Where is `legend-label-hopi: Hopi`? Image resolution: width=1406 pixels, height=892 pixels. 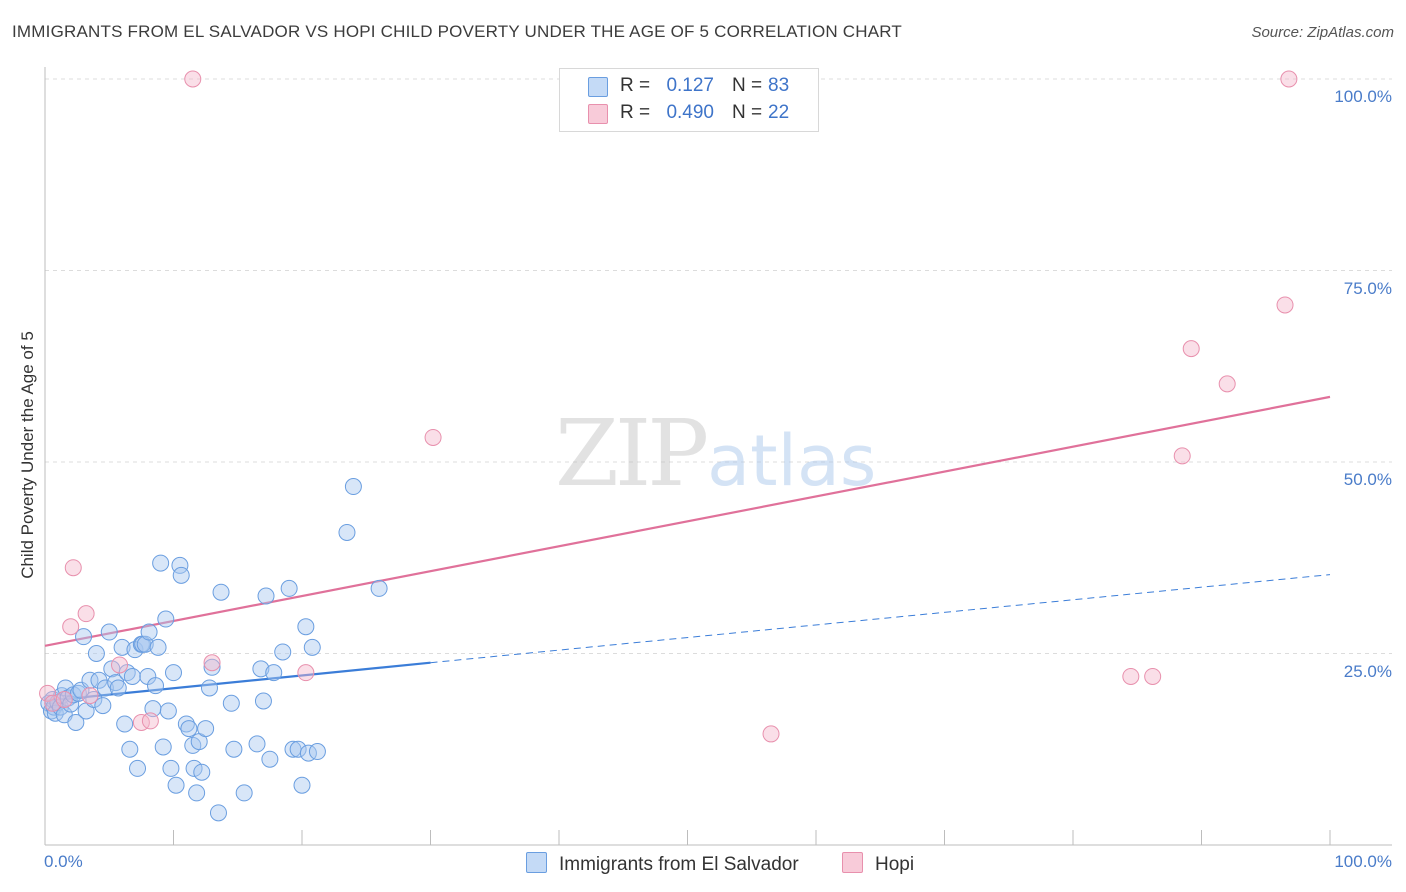 legend-label-hopi: Hopi is located at coordinates (895, 864).